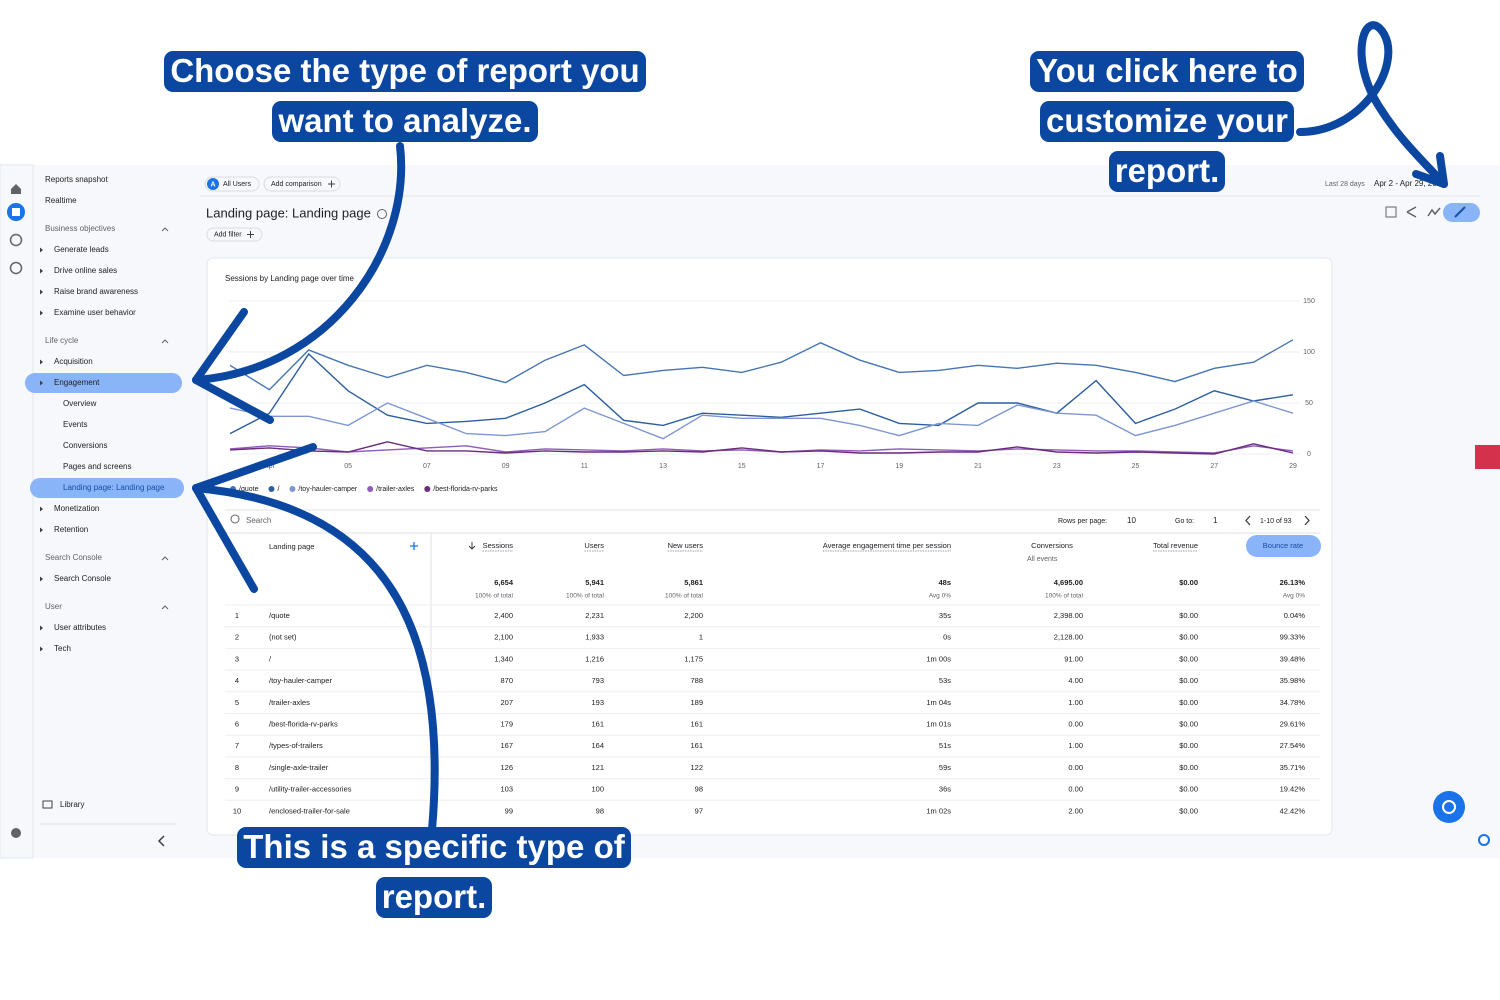 This screenshot has width=1500, height=1000. Describe the element at coordinates (465, 489) in the screenshot. I see `legend-label: /best-florida-rv-parks` at that location.